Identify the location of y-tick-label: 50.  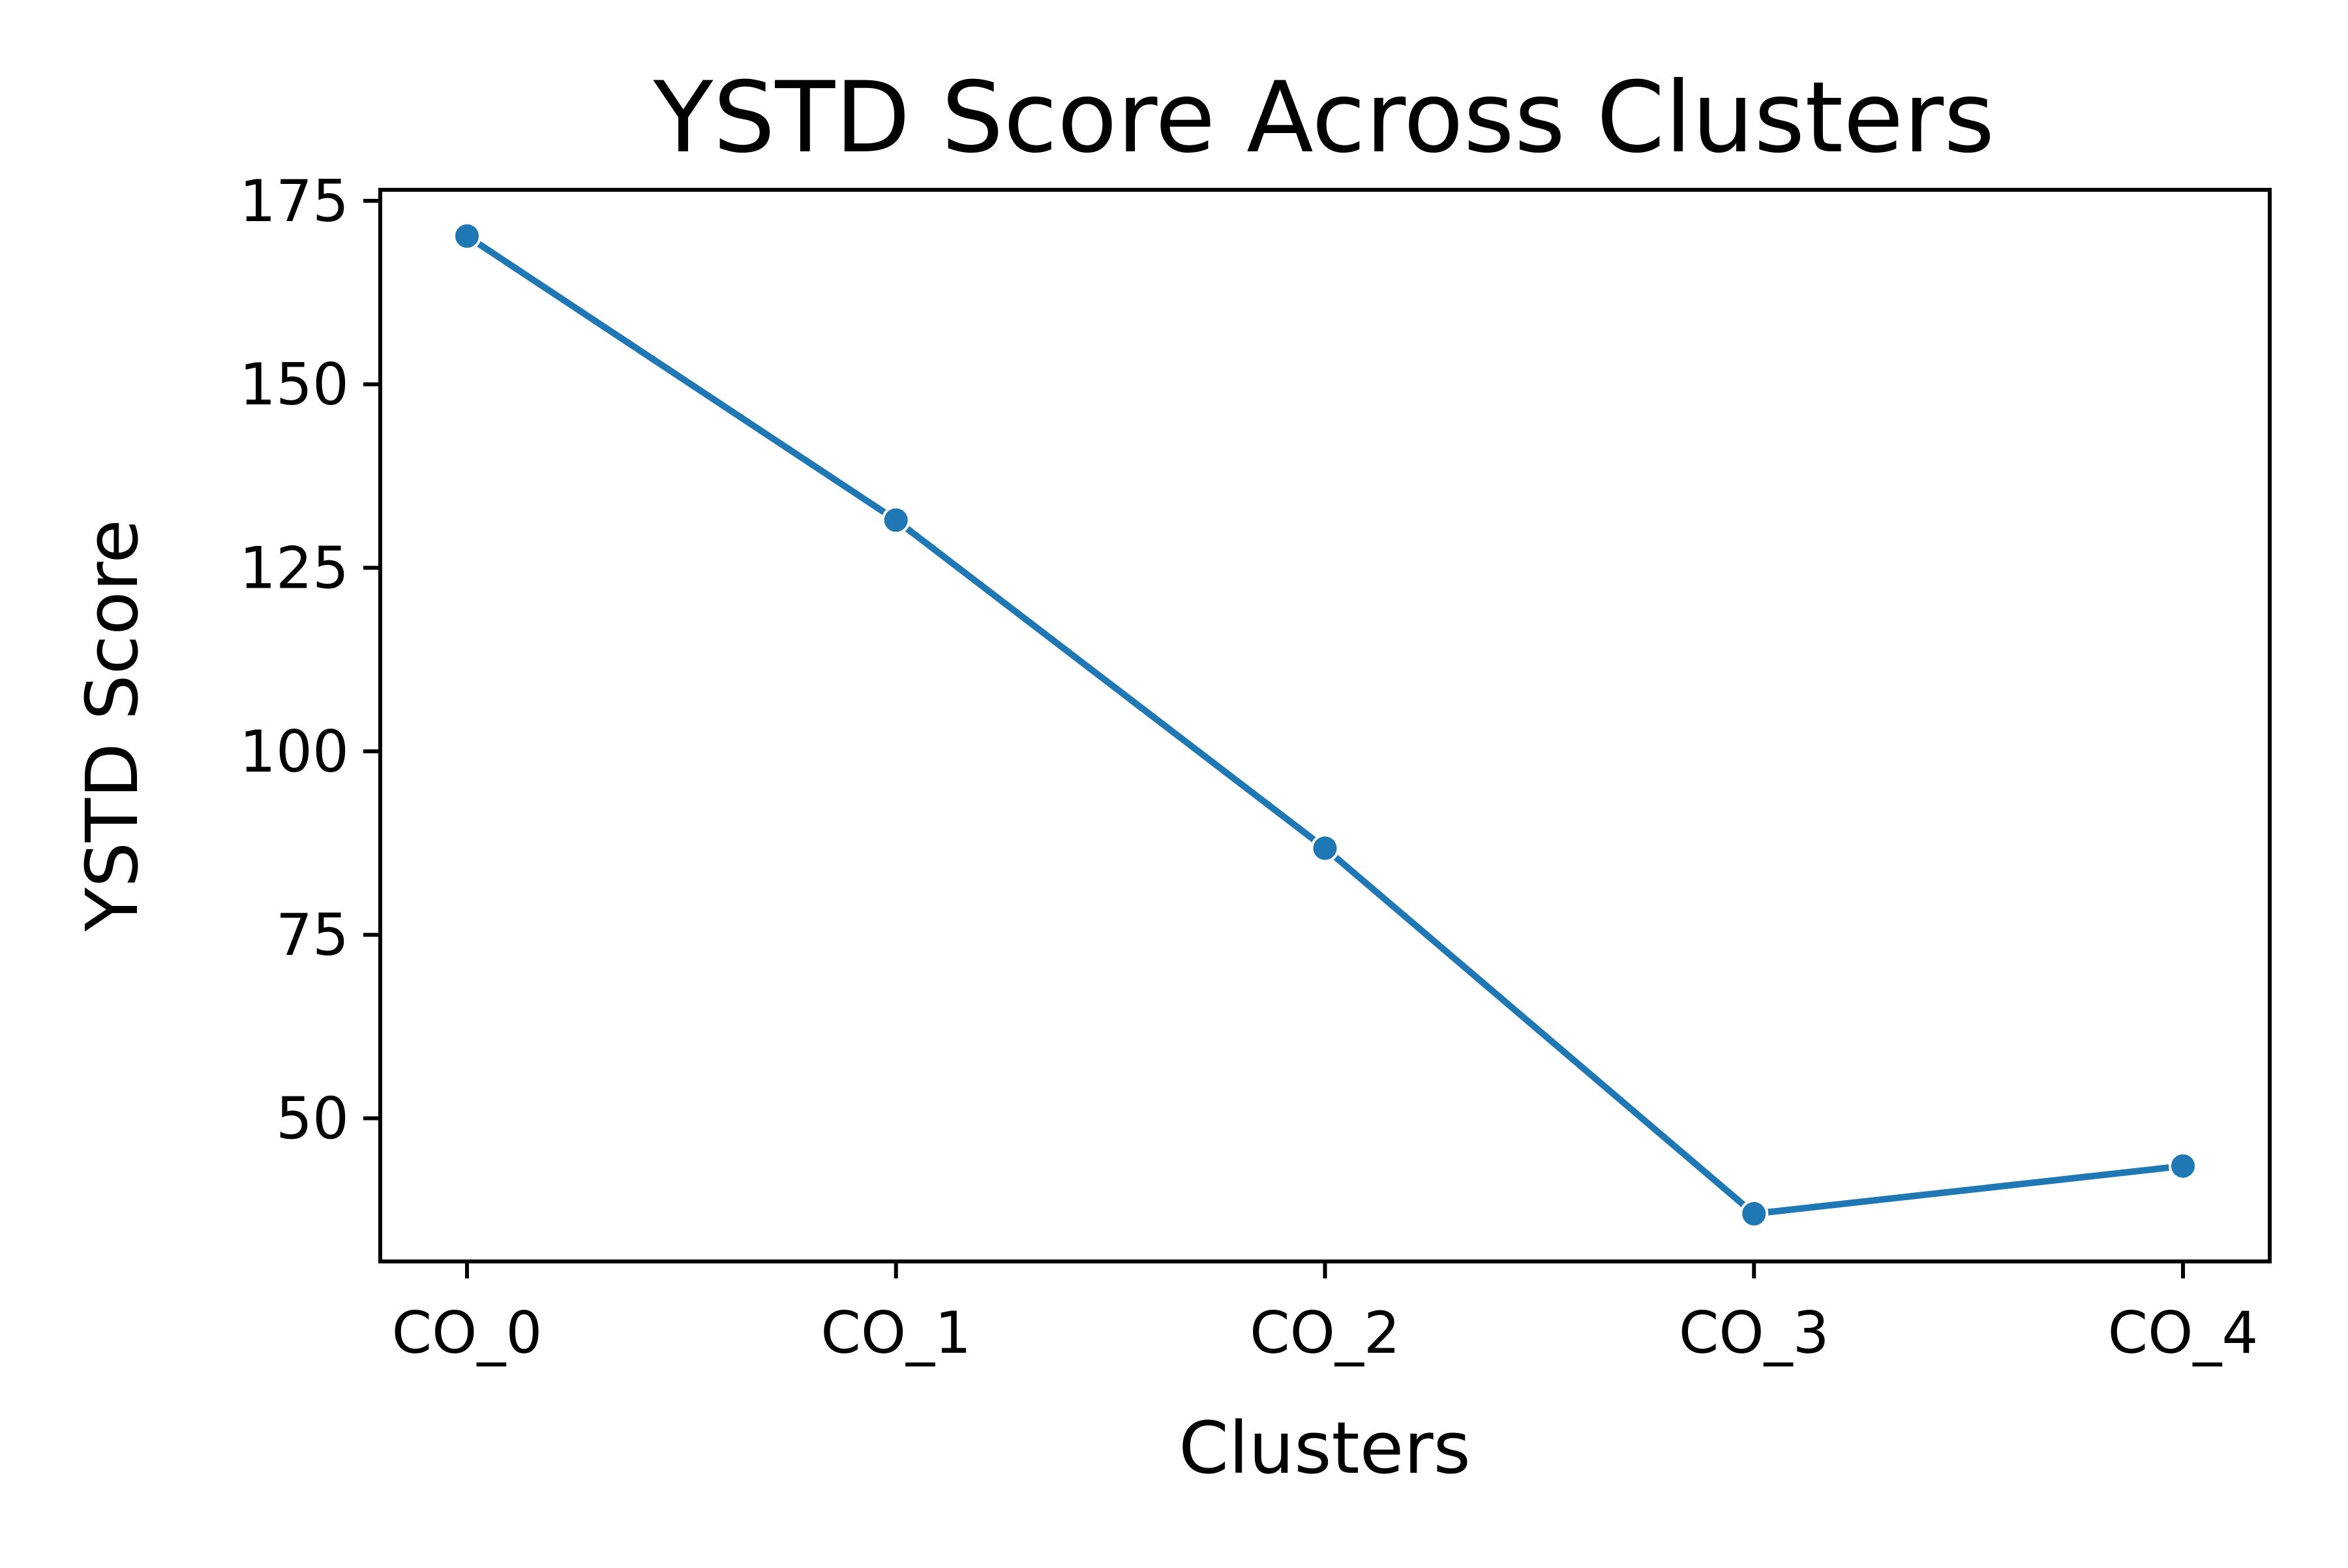
(312, 1119).